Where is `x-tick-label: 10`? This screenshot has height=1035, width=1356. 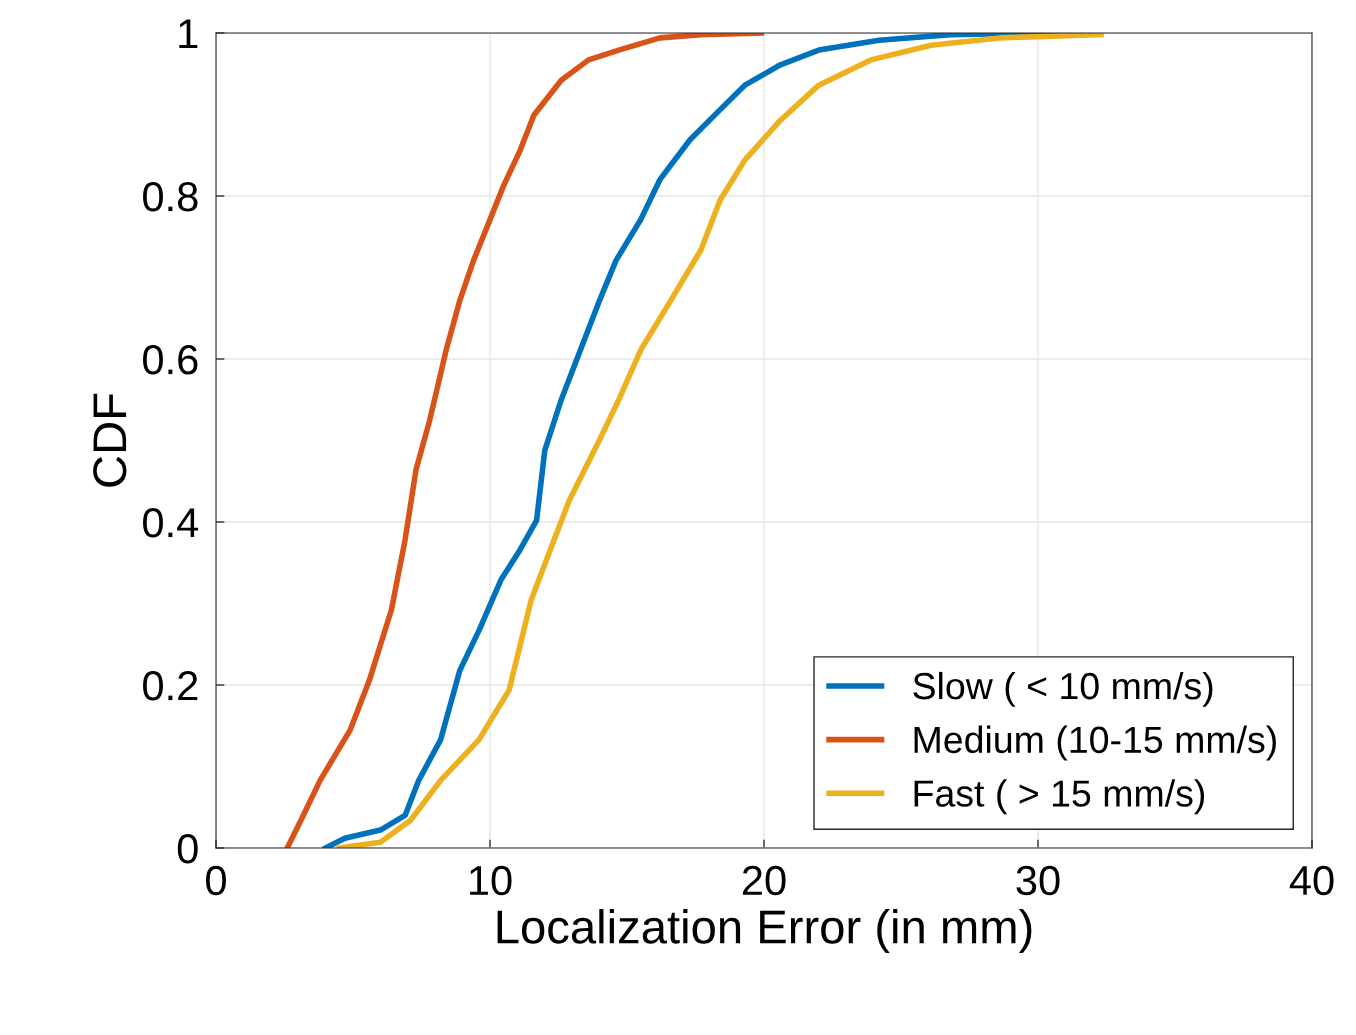 x-tick-label: 10 is located at coordinates (491, 880).